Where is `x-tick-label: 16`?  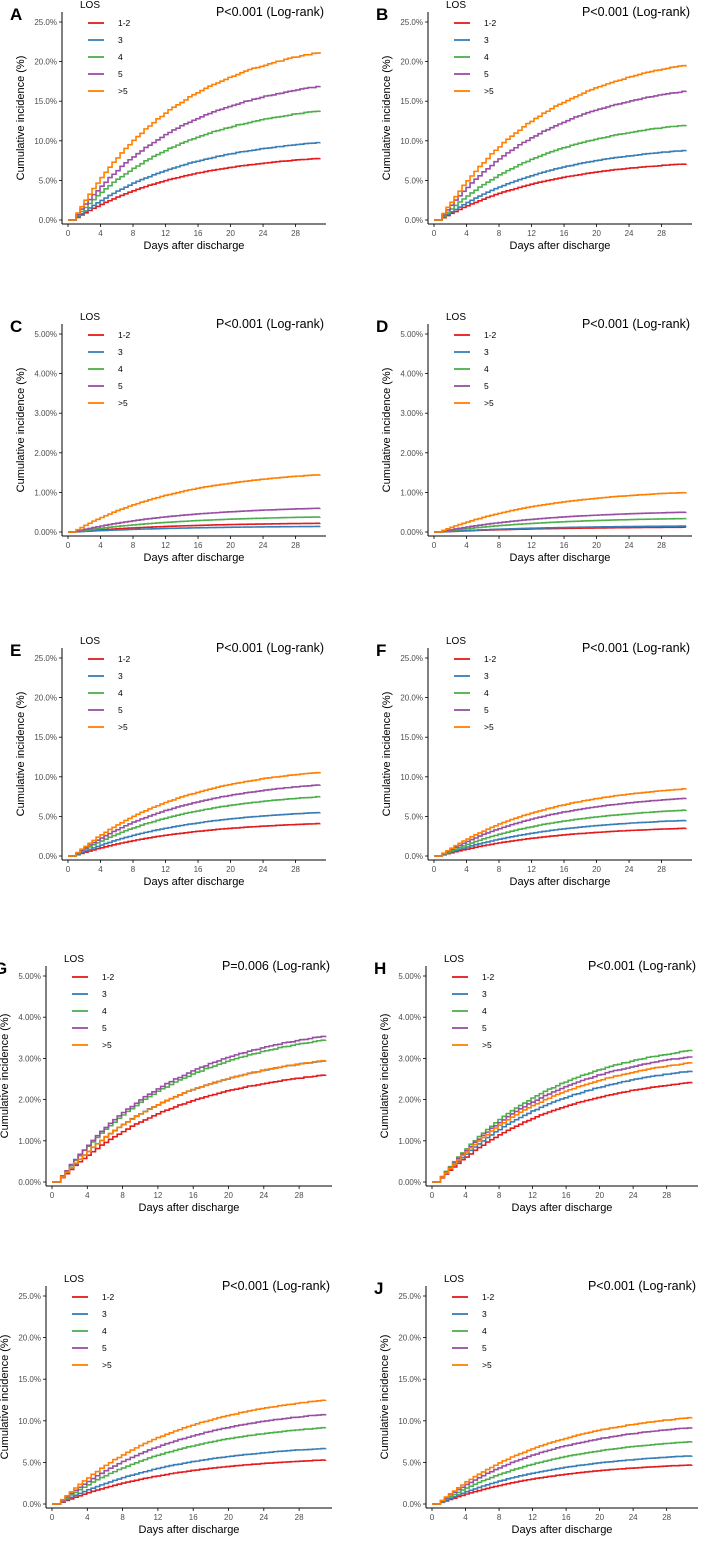
x-tick-label: 16 is located at coordinates (564, 545).